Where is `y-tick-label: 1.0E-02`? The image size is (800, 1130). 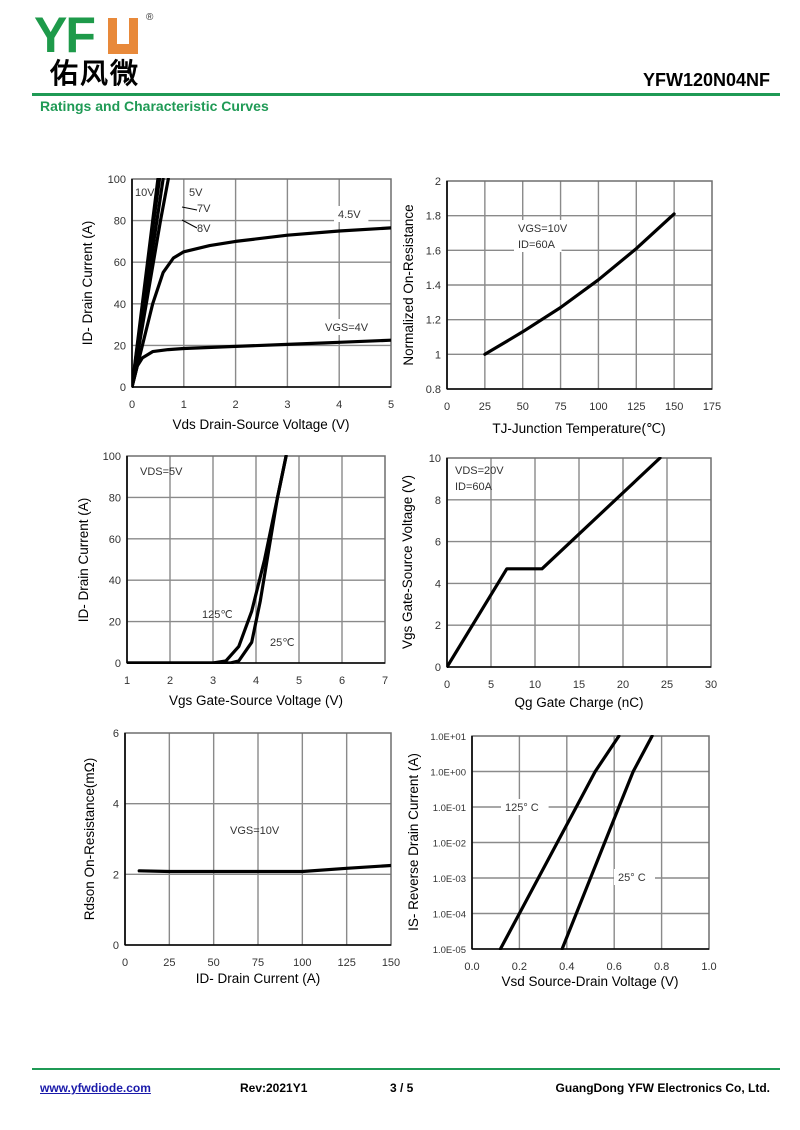 y-tick-label: 1.0E-02 is located at coordinates (449, 844).